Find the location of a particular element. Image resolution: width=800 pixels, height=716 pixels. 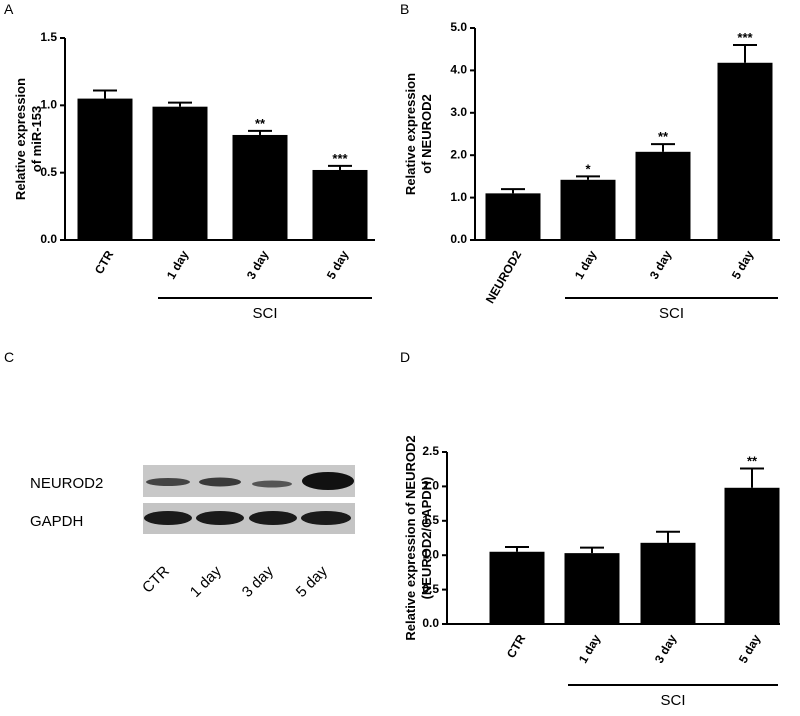

blot-lane-label: CTR is located at coordinates (156, 580).